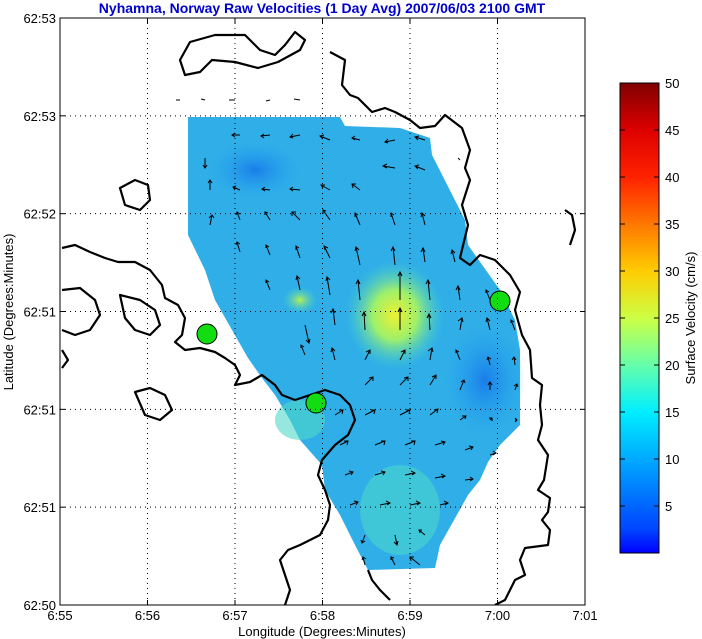 Image resolution: width=702 pixels, height=639 pixels. I want to click on colorbar-ticks: 5 10 15 20 25 30 35 40 45 50, so click(649, 295).